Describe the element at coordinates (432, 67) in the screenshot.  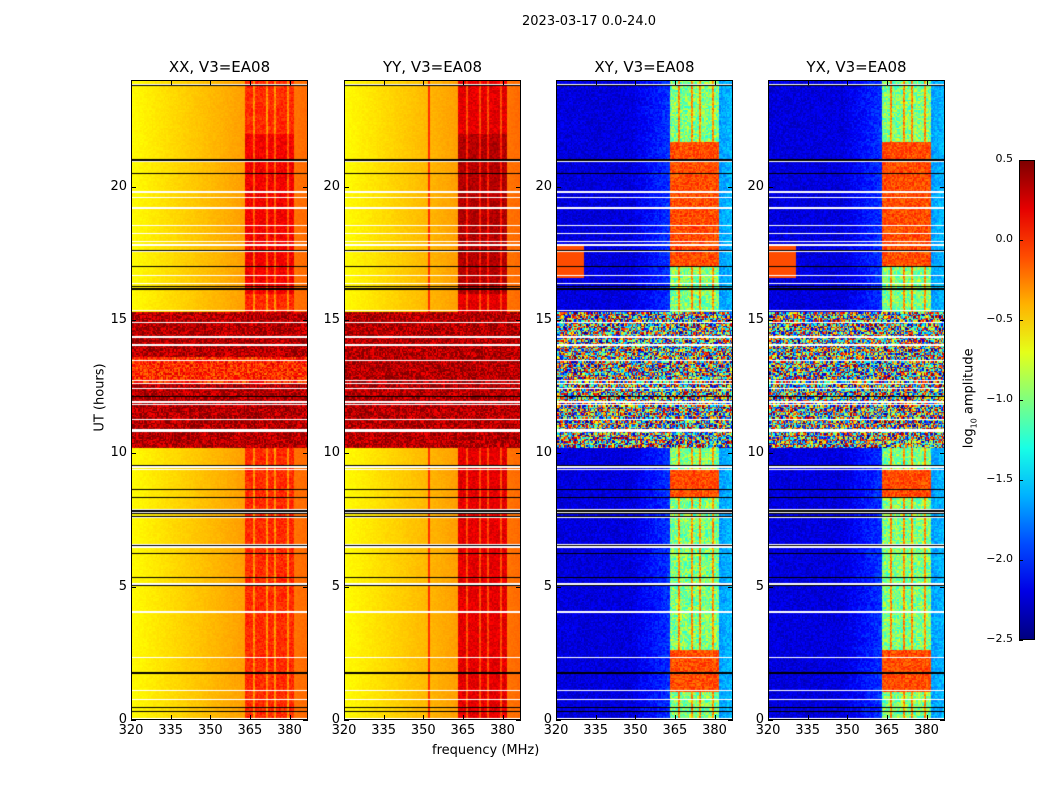
I see `panel-title-yy: YY, V3=EA08` at that location.